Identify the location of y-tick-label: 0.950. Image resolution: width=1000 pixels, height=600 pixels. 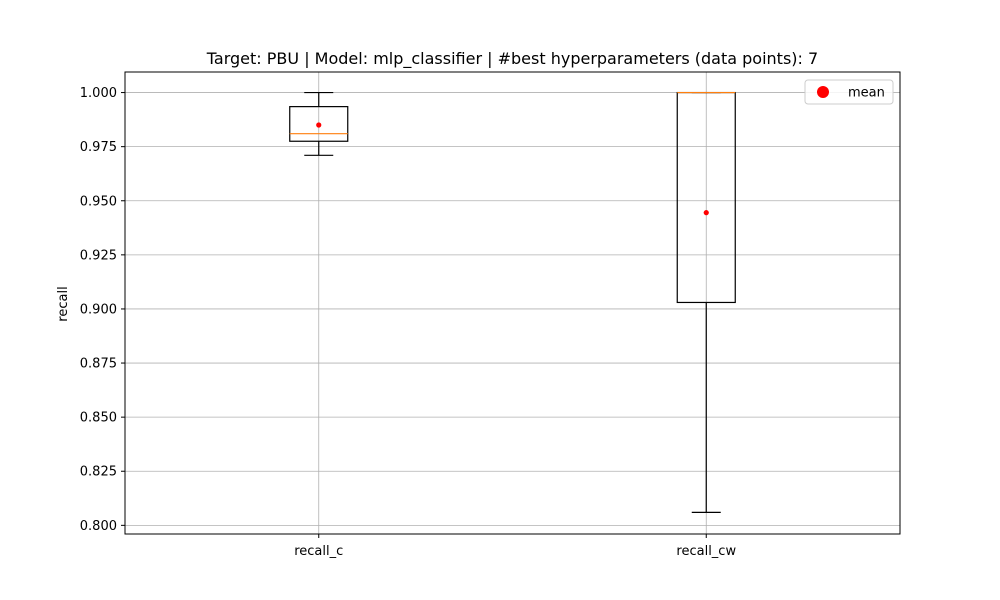
(98, 201).